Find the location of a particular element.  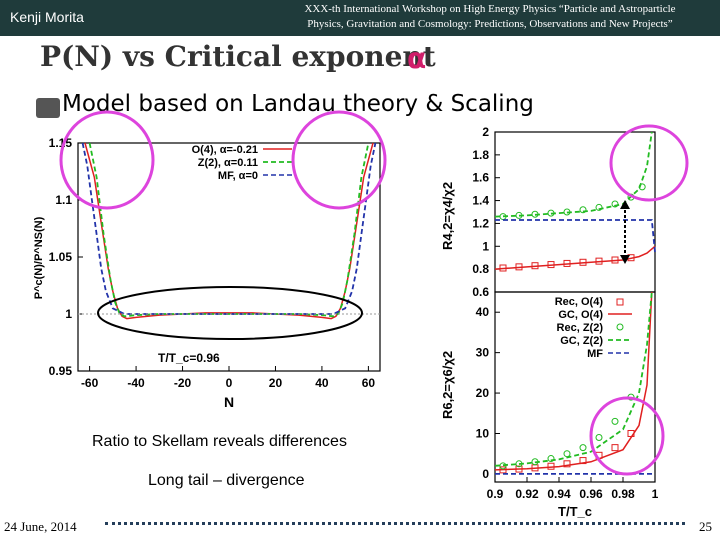

br-series-gc-o-4--line is located at coordinates (573, 381).